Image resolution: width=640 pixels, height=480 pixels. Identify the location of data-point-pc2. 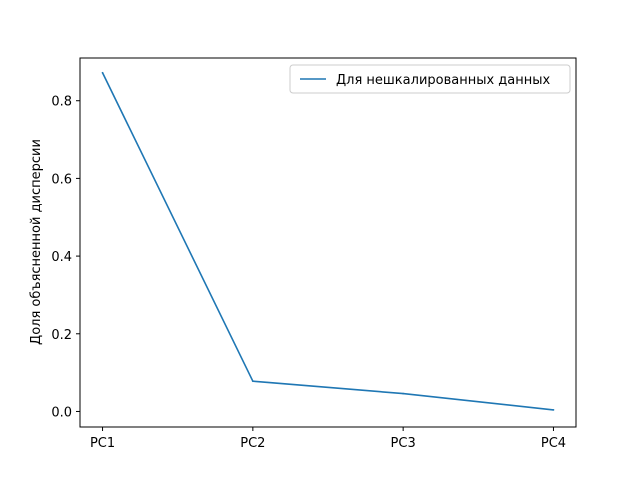
(252, 381).